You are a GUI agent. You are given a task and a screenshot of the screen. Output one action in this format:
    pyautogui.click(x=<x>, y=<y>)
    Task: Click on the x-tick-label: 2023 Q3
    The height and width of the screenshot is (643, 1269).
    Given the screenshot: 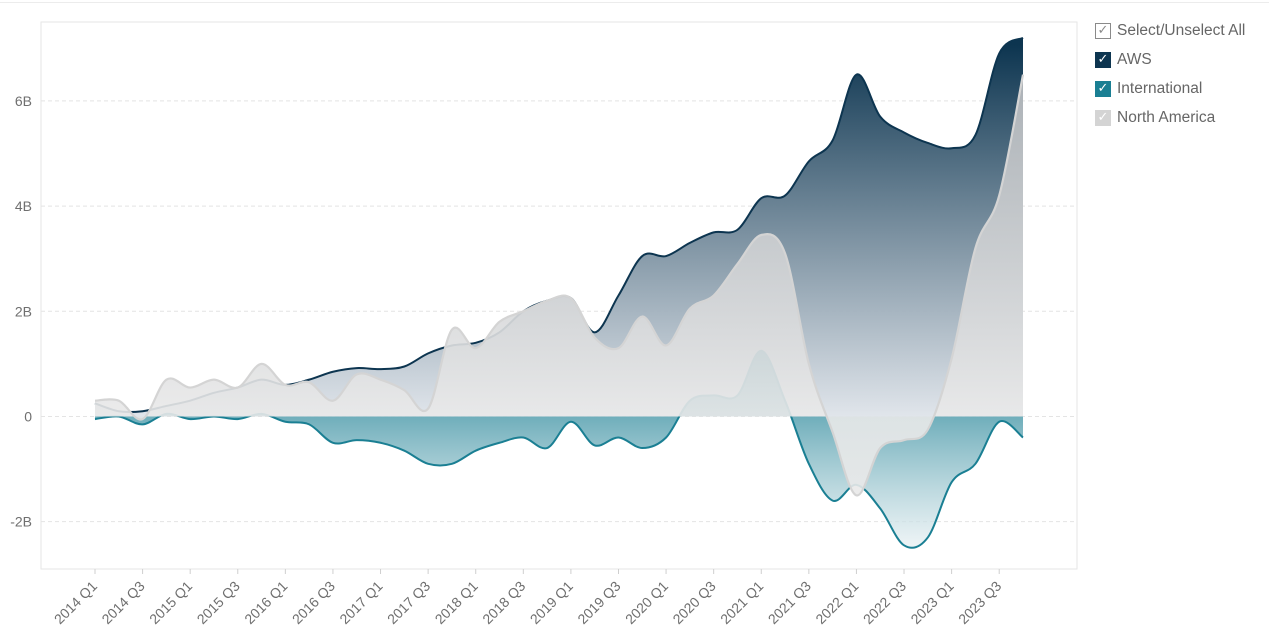 What is the action you would take?
    pyautogui.click(x=979, y=602)
    